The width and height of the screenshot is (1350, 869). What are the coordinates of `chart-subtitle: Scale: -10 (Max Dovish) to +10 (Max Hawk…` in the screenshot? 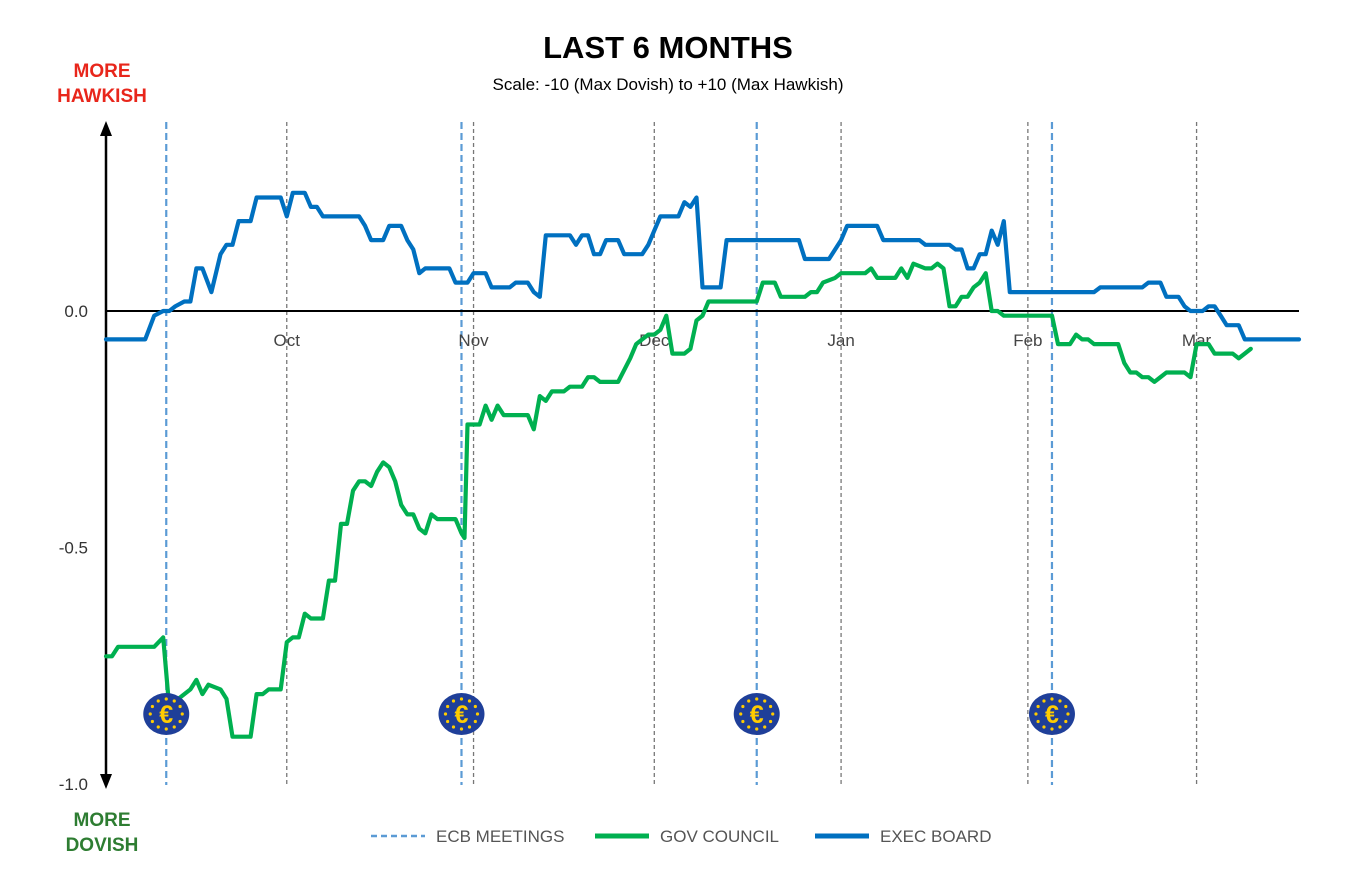 It's located at (668, 84).